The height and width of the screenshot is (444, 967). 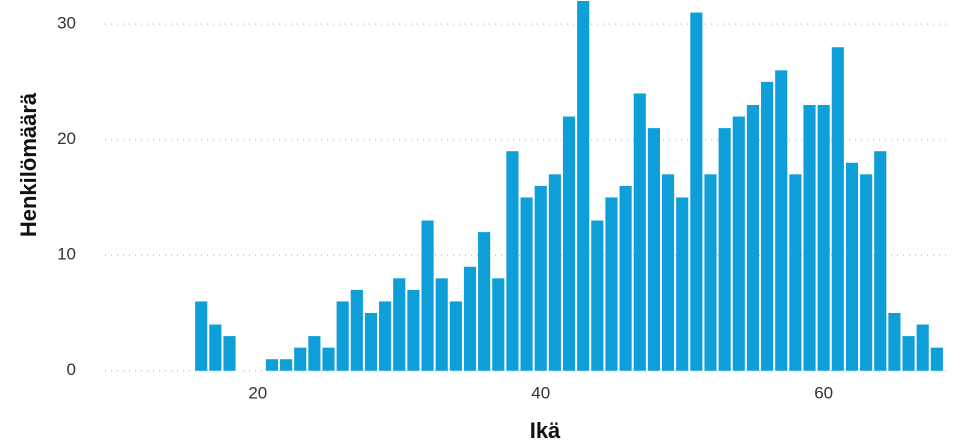 What do you see at coordinates (823, 392) in the screenshot?
I see `x-tick-label: 60` at bounding box center [823, 392].